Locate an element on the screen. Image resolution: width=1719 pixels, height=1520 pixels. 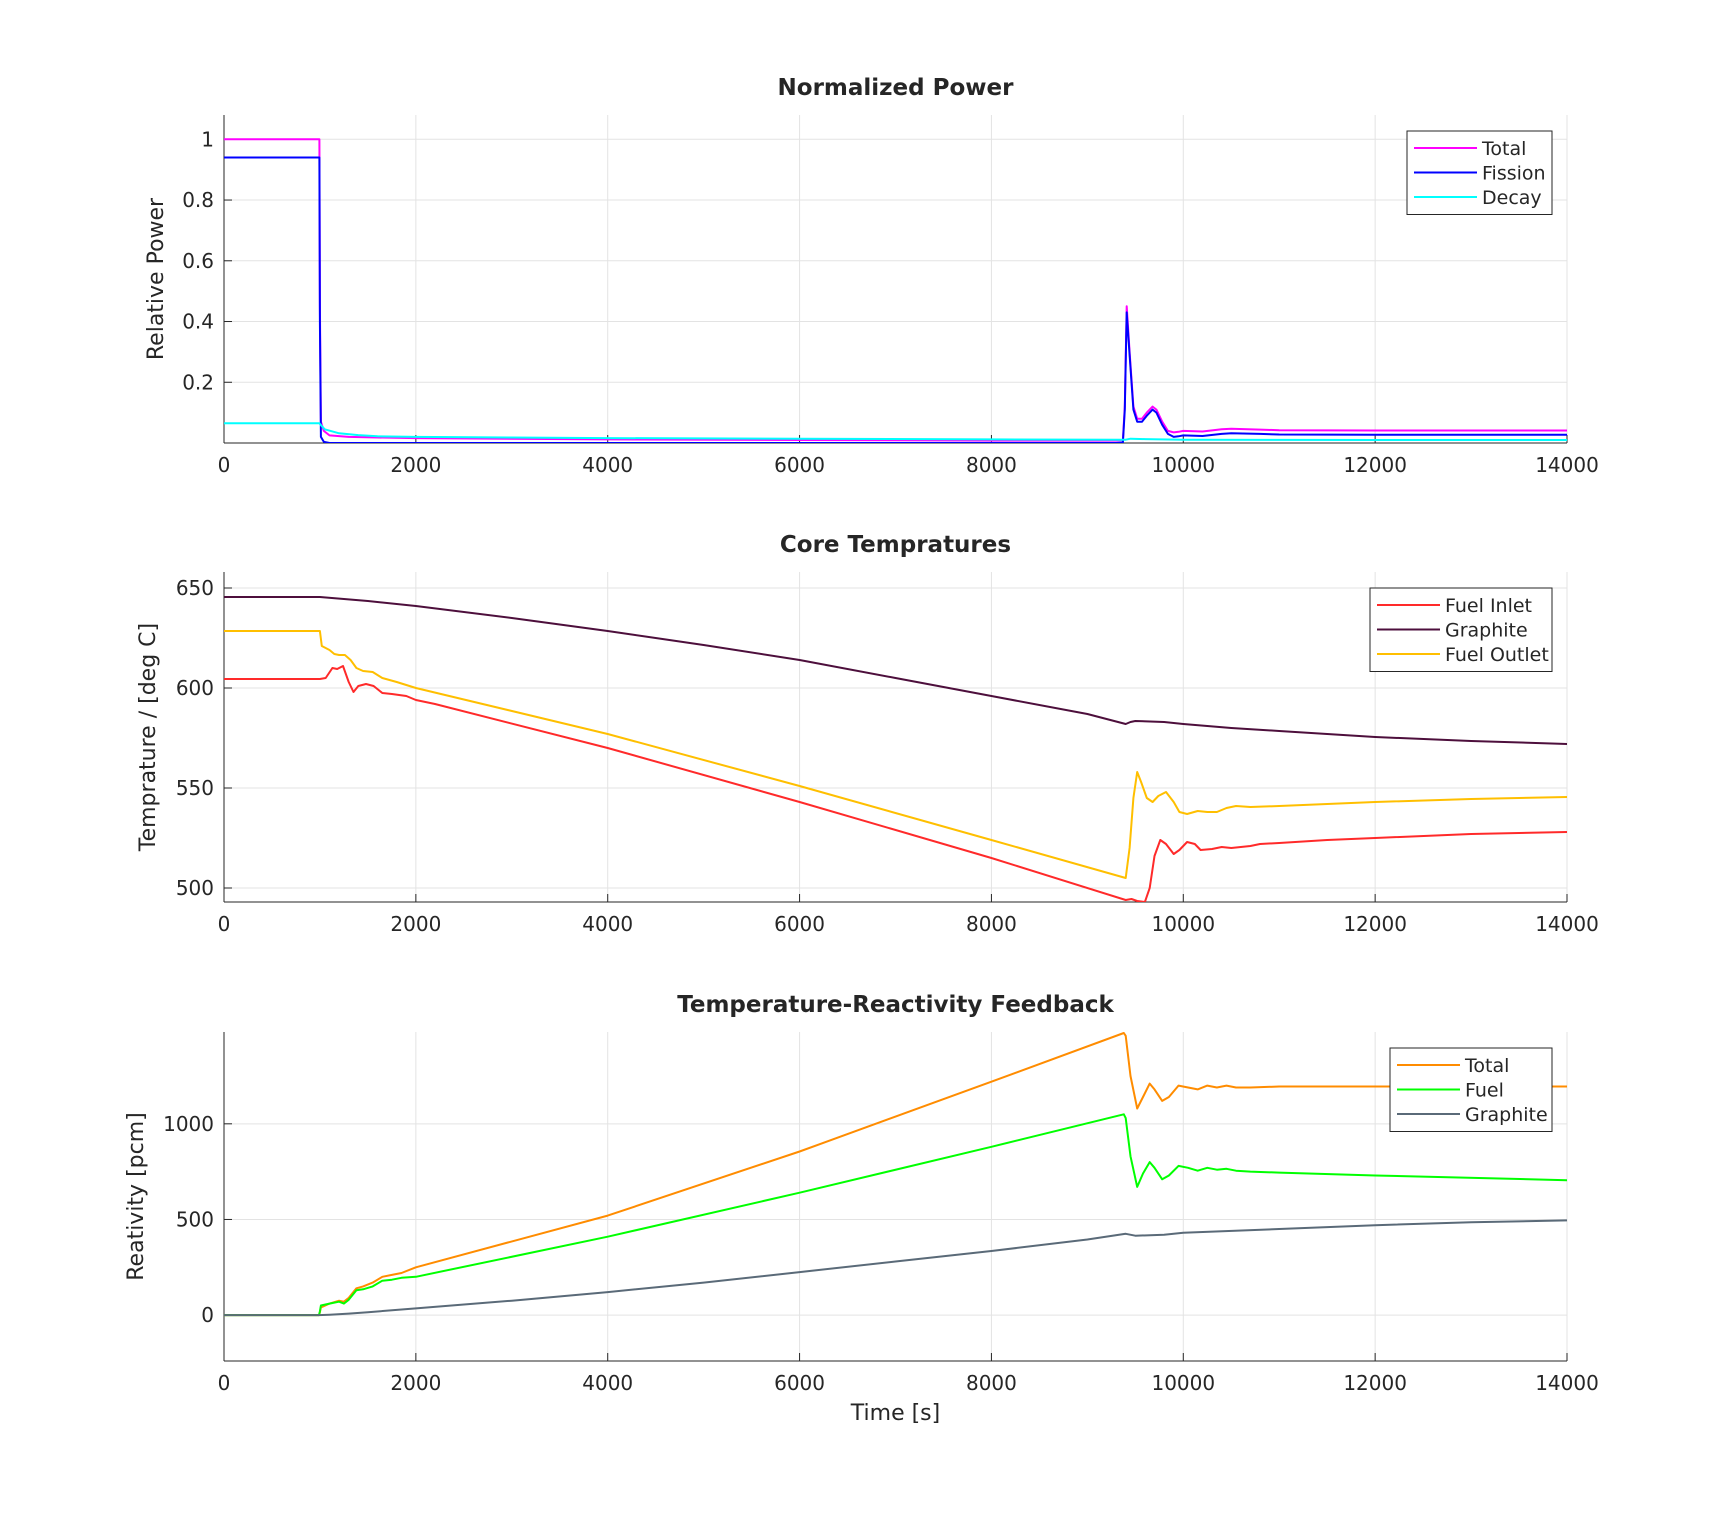
series-line-total is located at coordinates (895, 1174).